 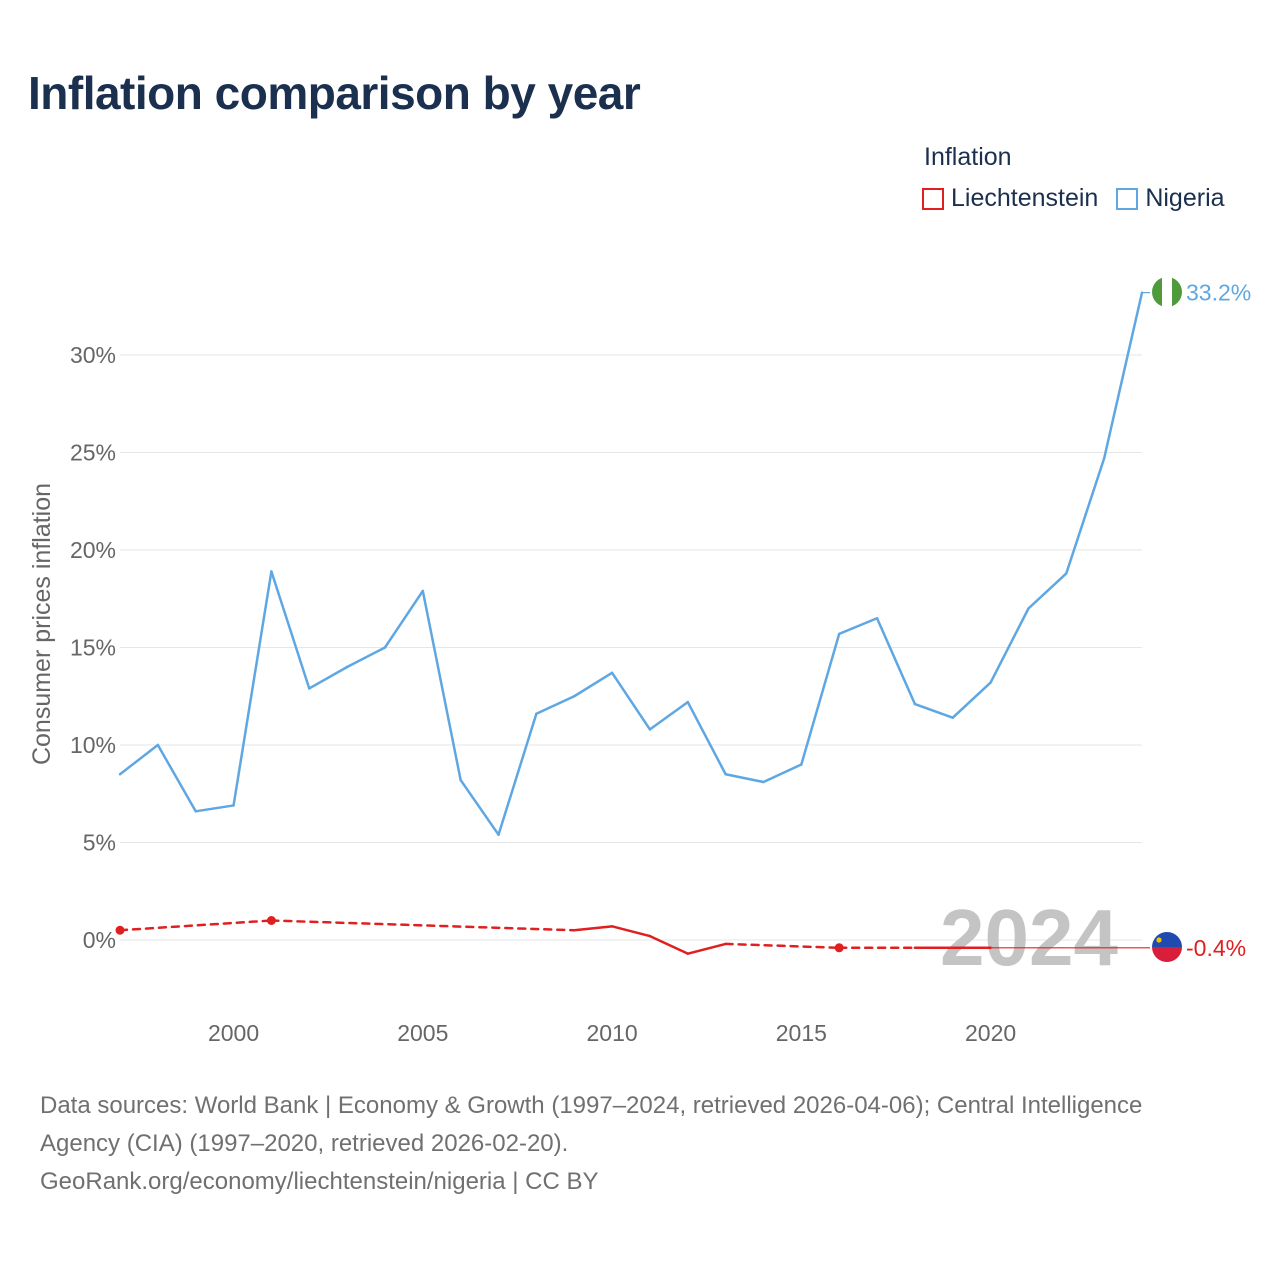 What do you see at coordinates (1025, 198) in the screenshot?
I see `legend-label-liechtenstein: Liechtenstein` at bounding box center [1025, 198].